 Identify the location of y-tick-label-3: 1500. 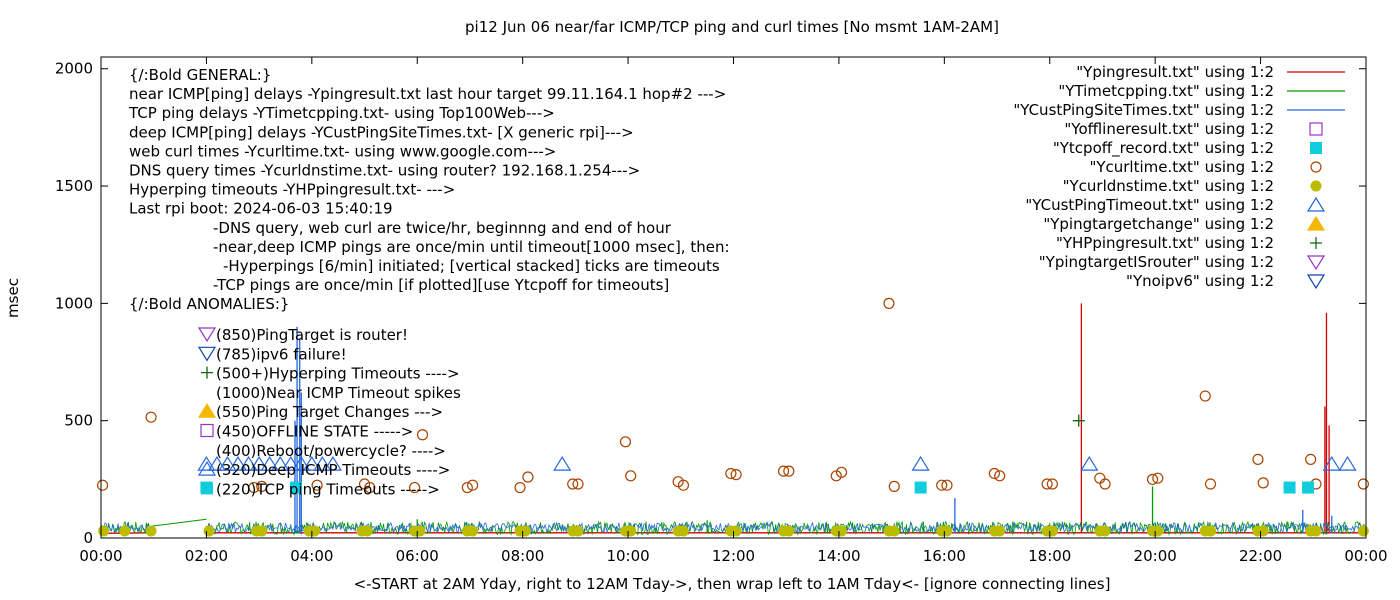
(74, 186).